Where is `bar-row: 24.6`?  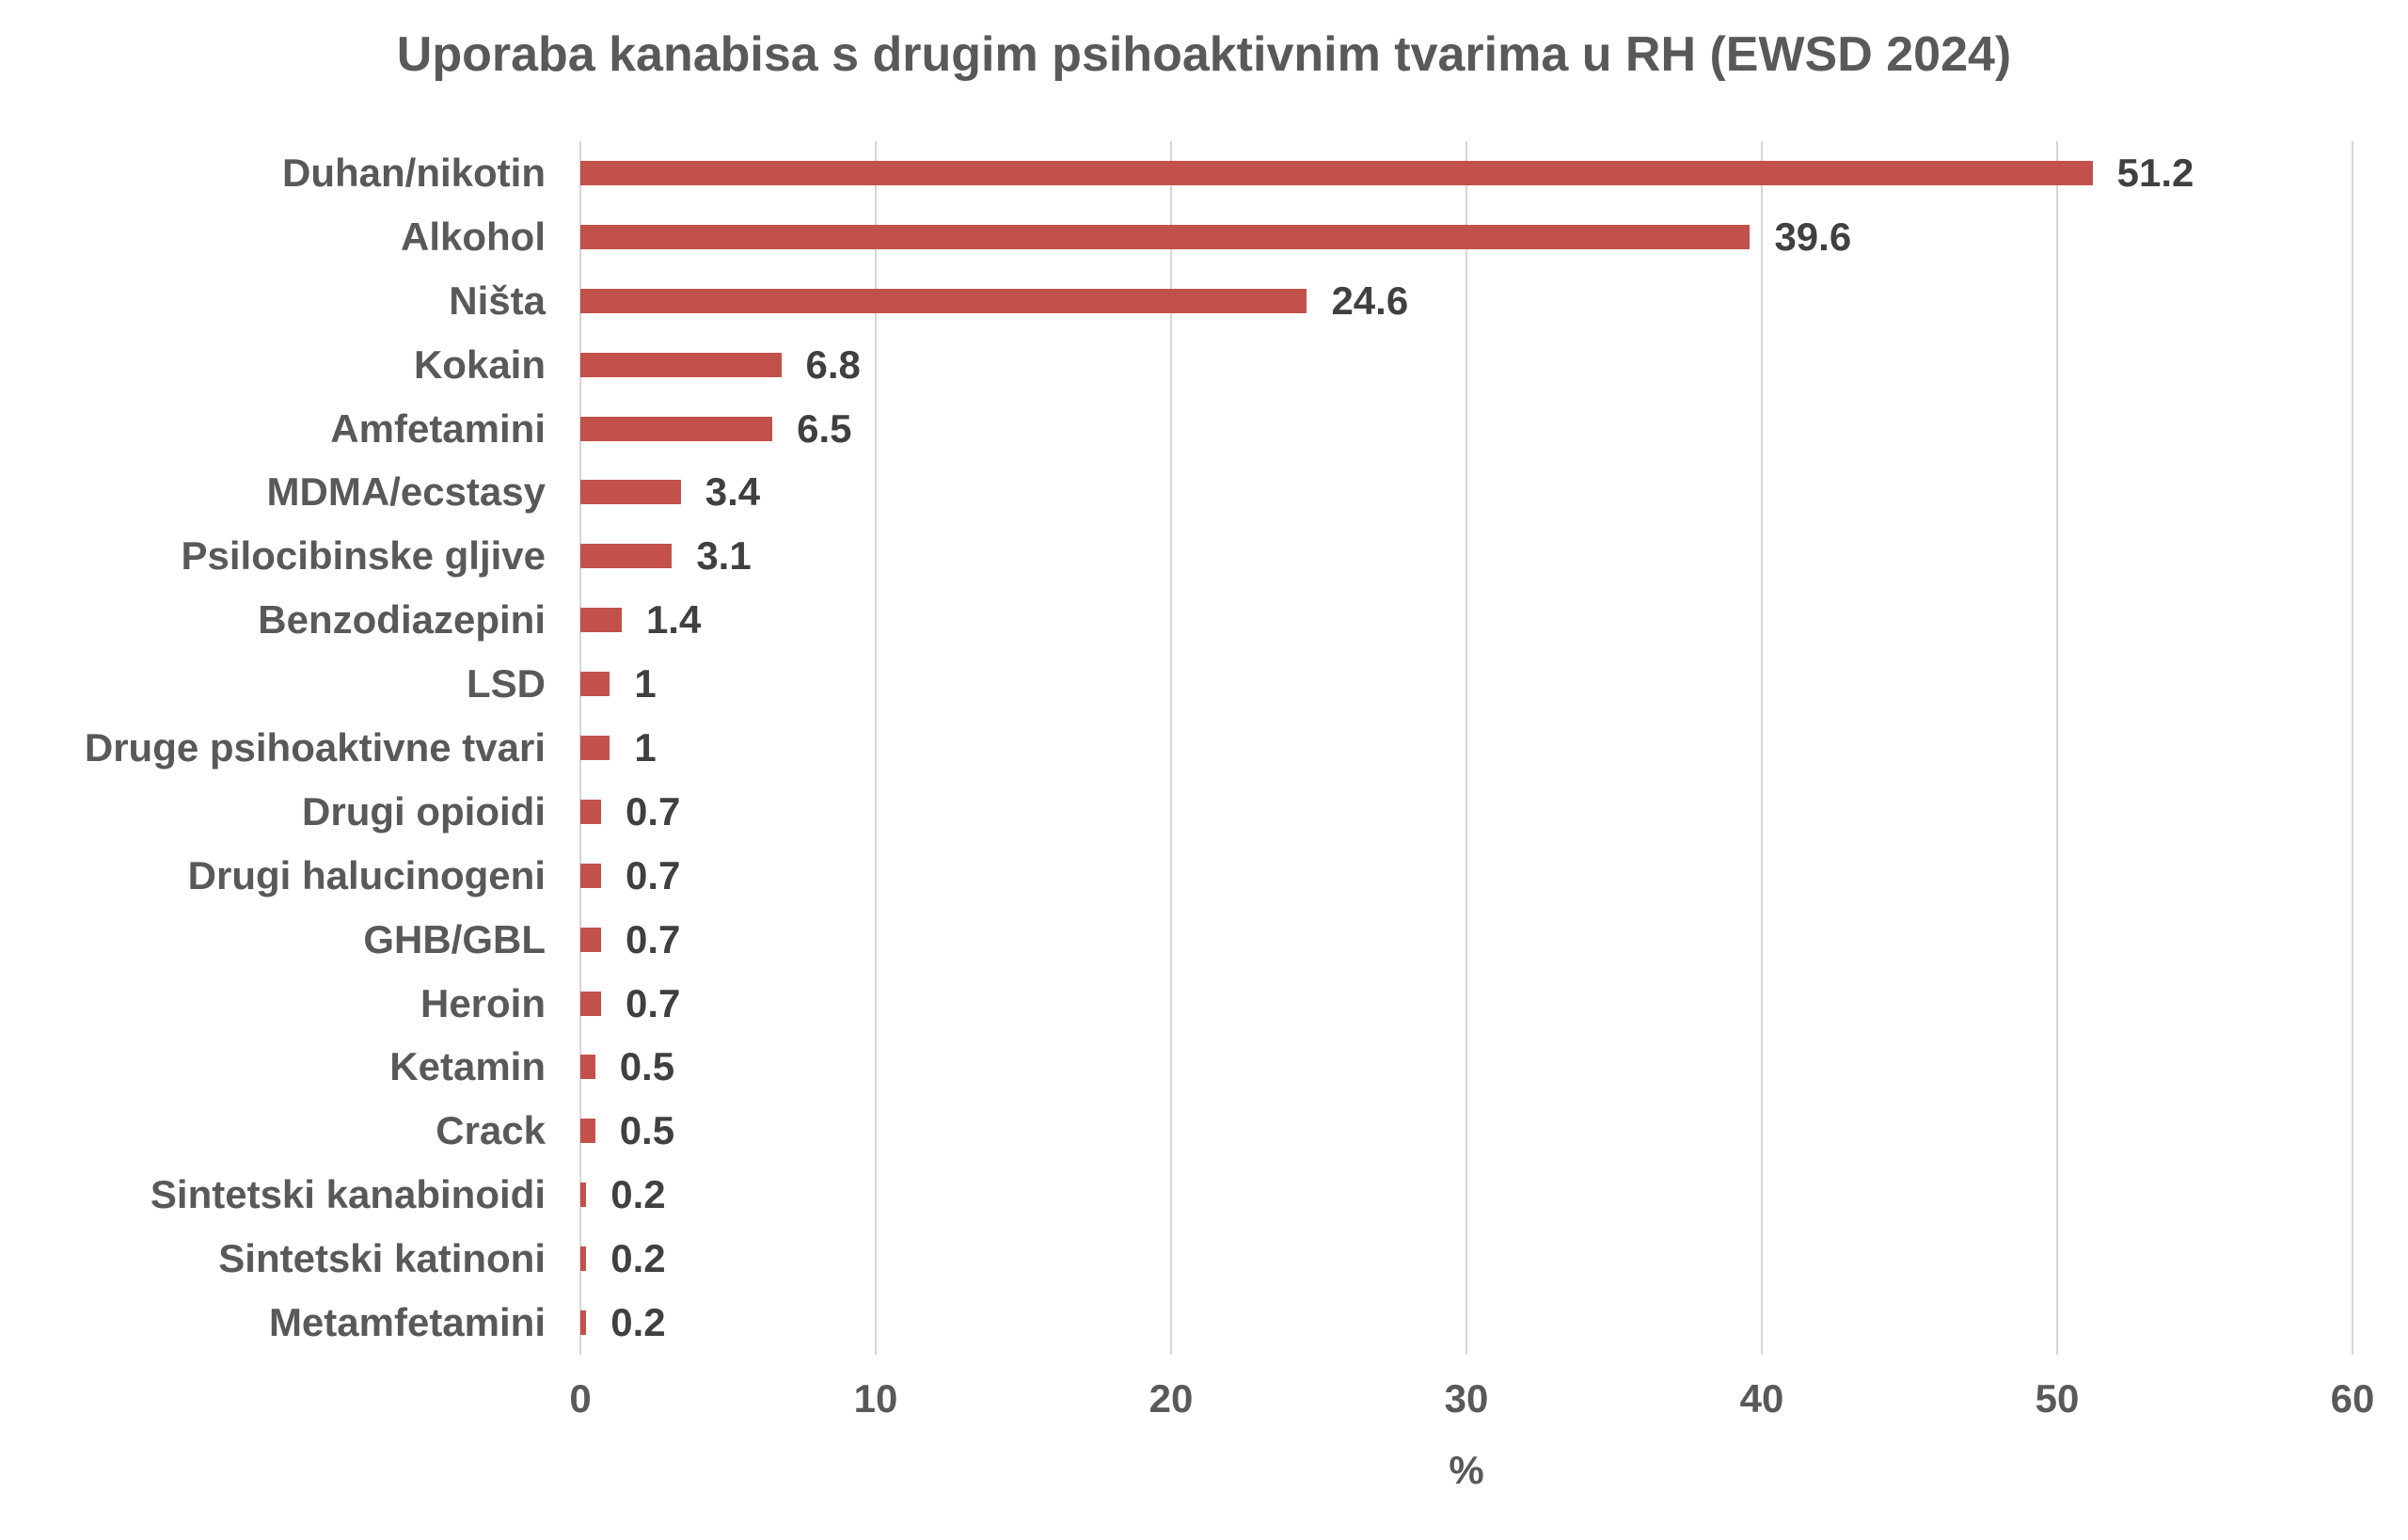
bar-row: 24.6 is located at coordinates (1467, 301).